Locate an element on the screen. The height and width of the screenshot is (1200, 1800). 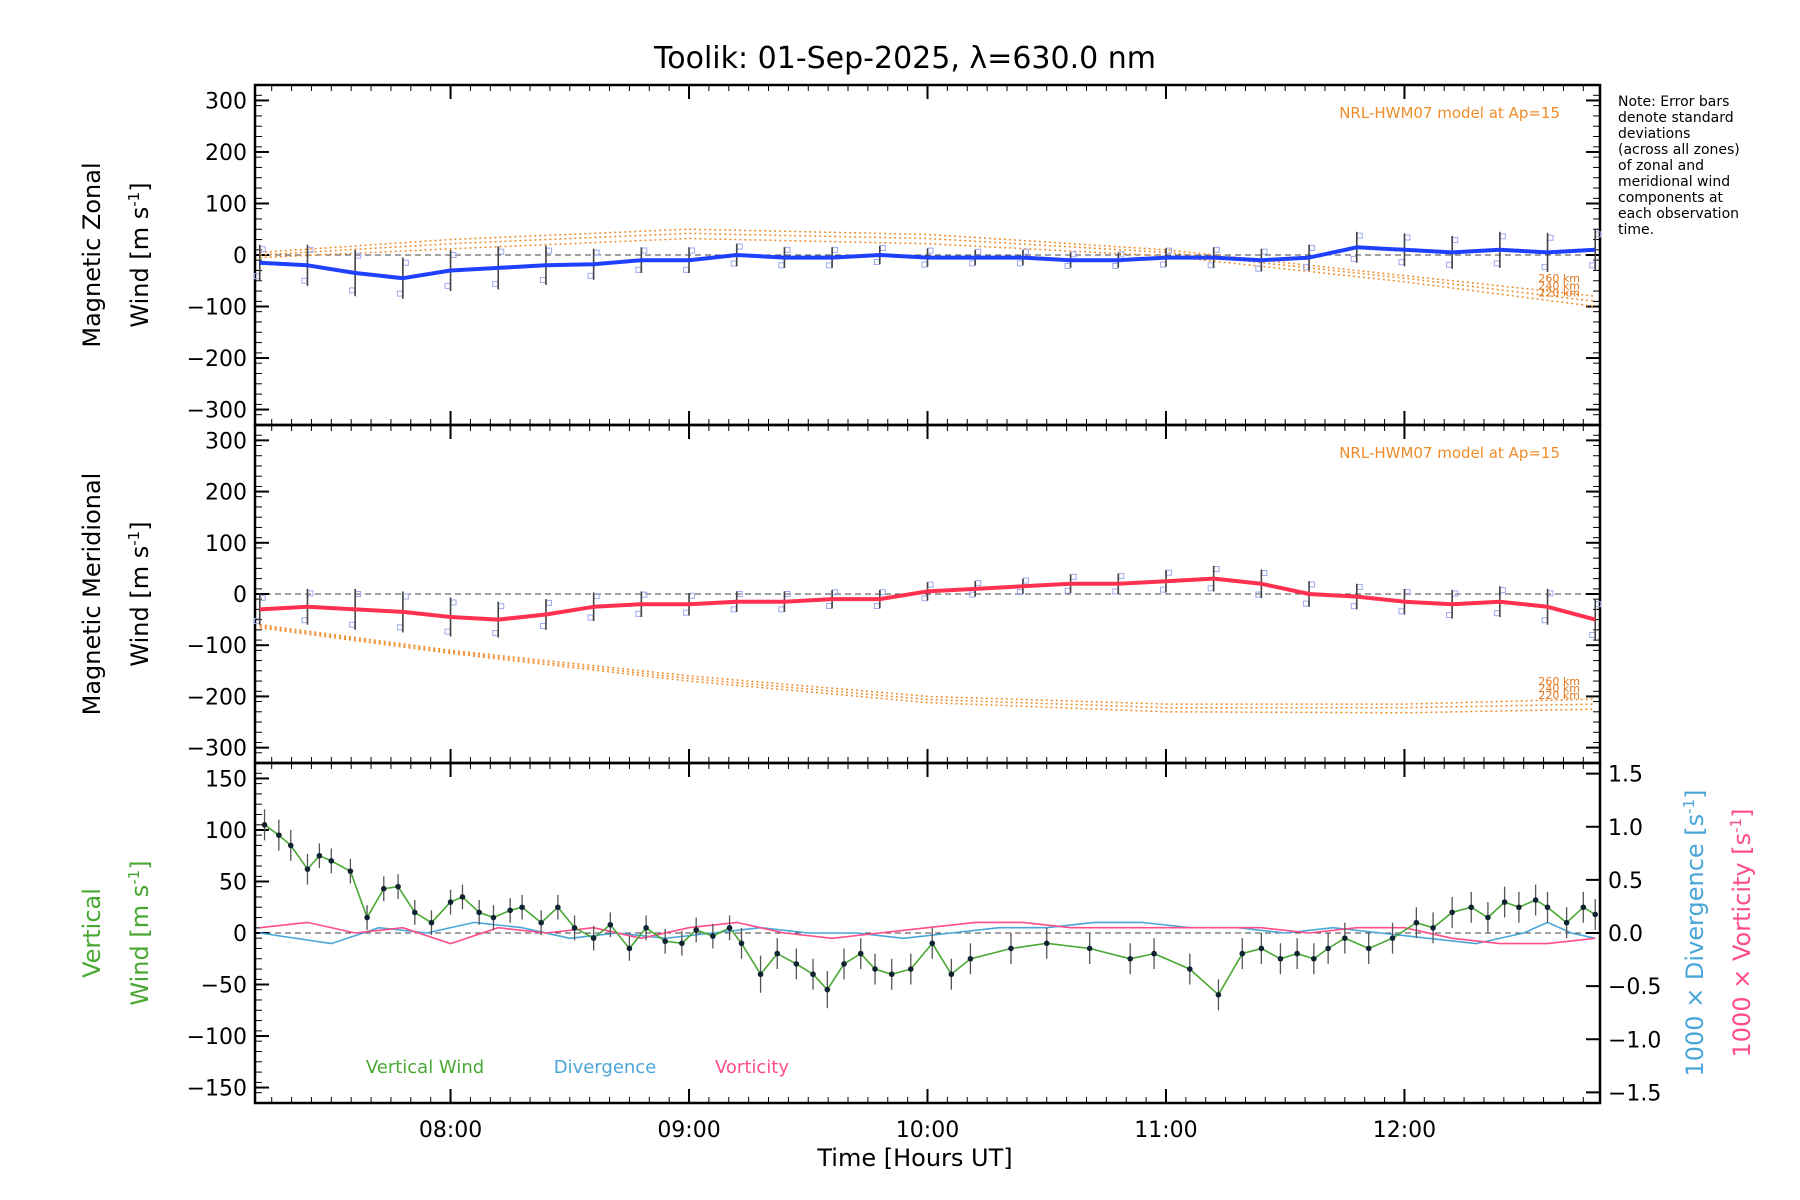
legend-entry: Vorticity is located at coordinates (752, 1067).